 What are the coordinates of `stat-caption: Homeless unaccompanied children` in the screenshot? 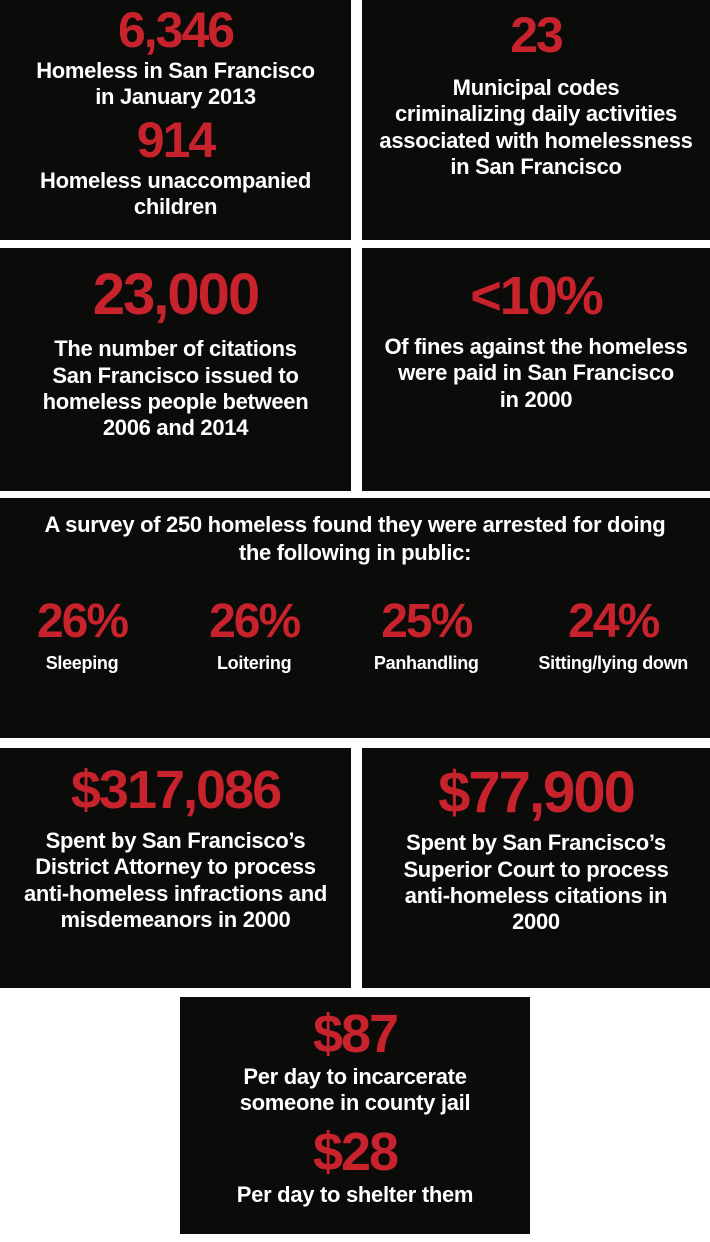 It's located at (175, 193).